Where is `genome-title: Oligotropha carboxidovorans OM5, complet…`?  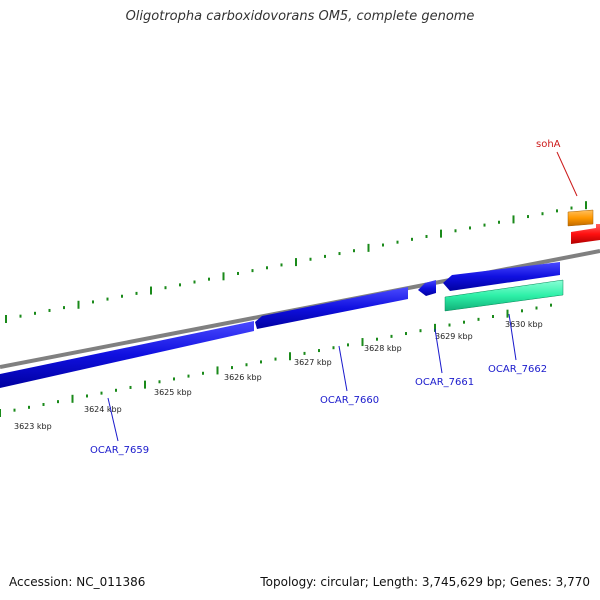
genome-title: Oligotropha carboxidovorans OM5, complet… is located at coordinates (300, 16).